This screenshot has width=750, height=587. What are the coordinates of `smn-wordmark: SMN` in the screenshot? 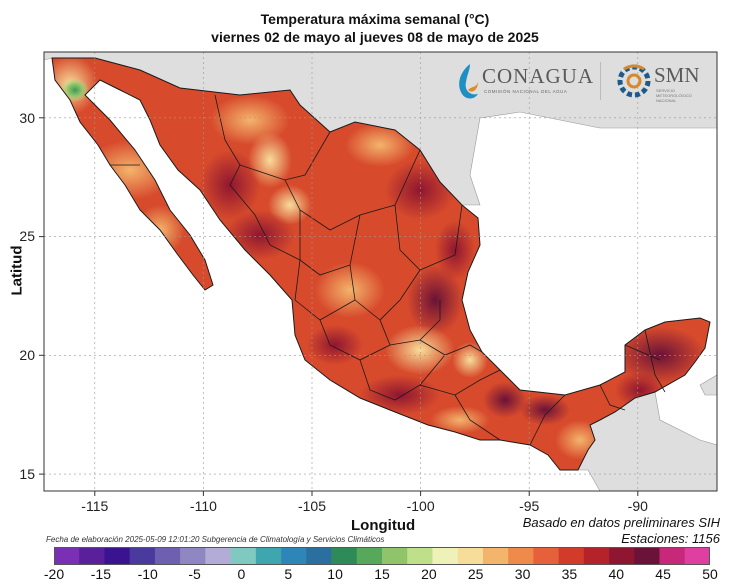 It's located at (677, 75).